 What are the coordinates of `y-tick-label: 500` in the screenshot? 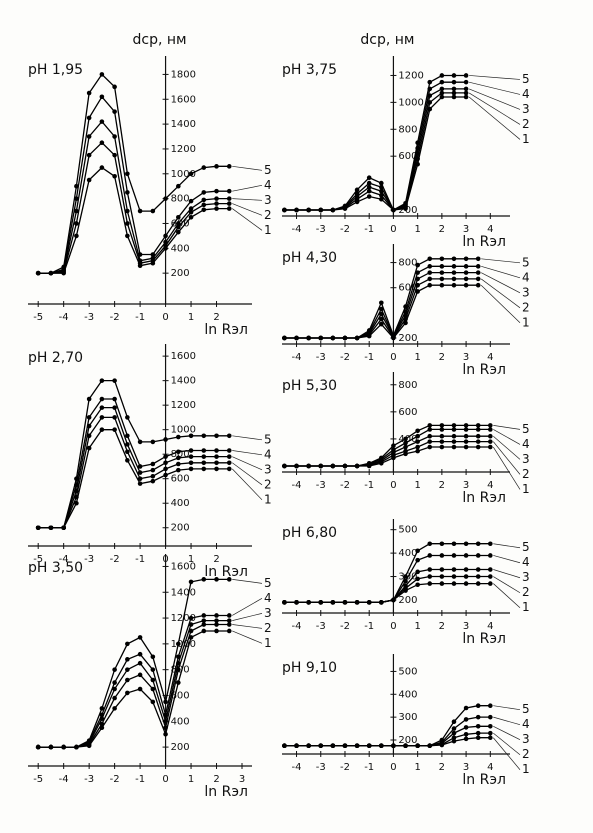 It's located at (407, 530).